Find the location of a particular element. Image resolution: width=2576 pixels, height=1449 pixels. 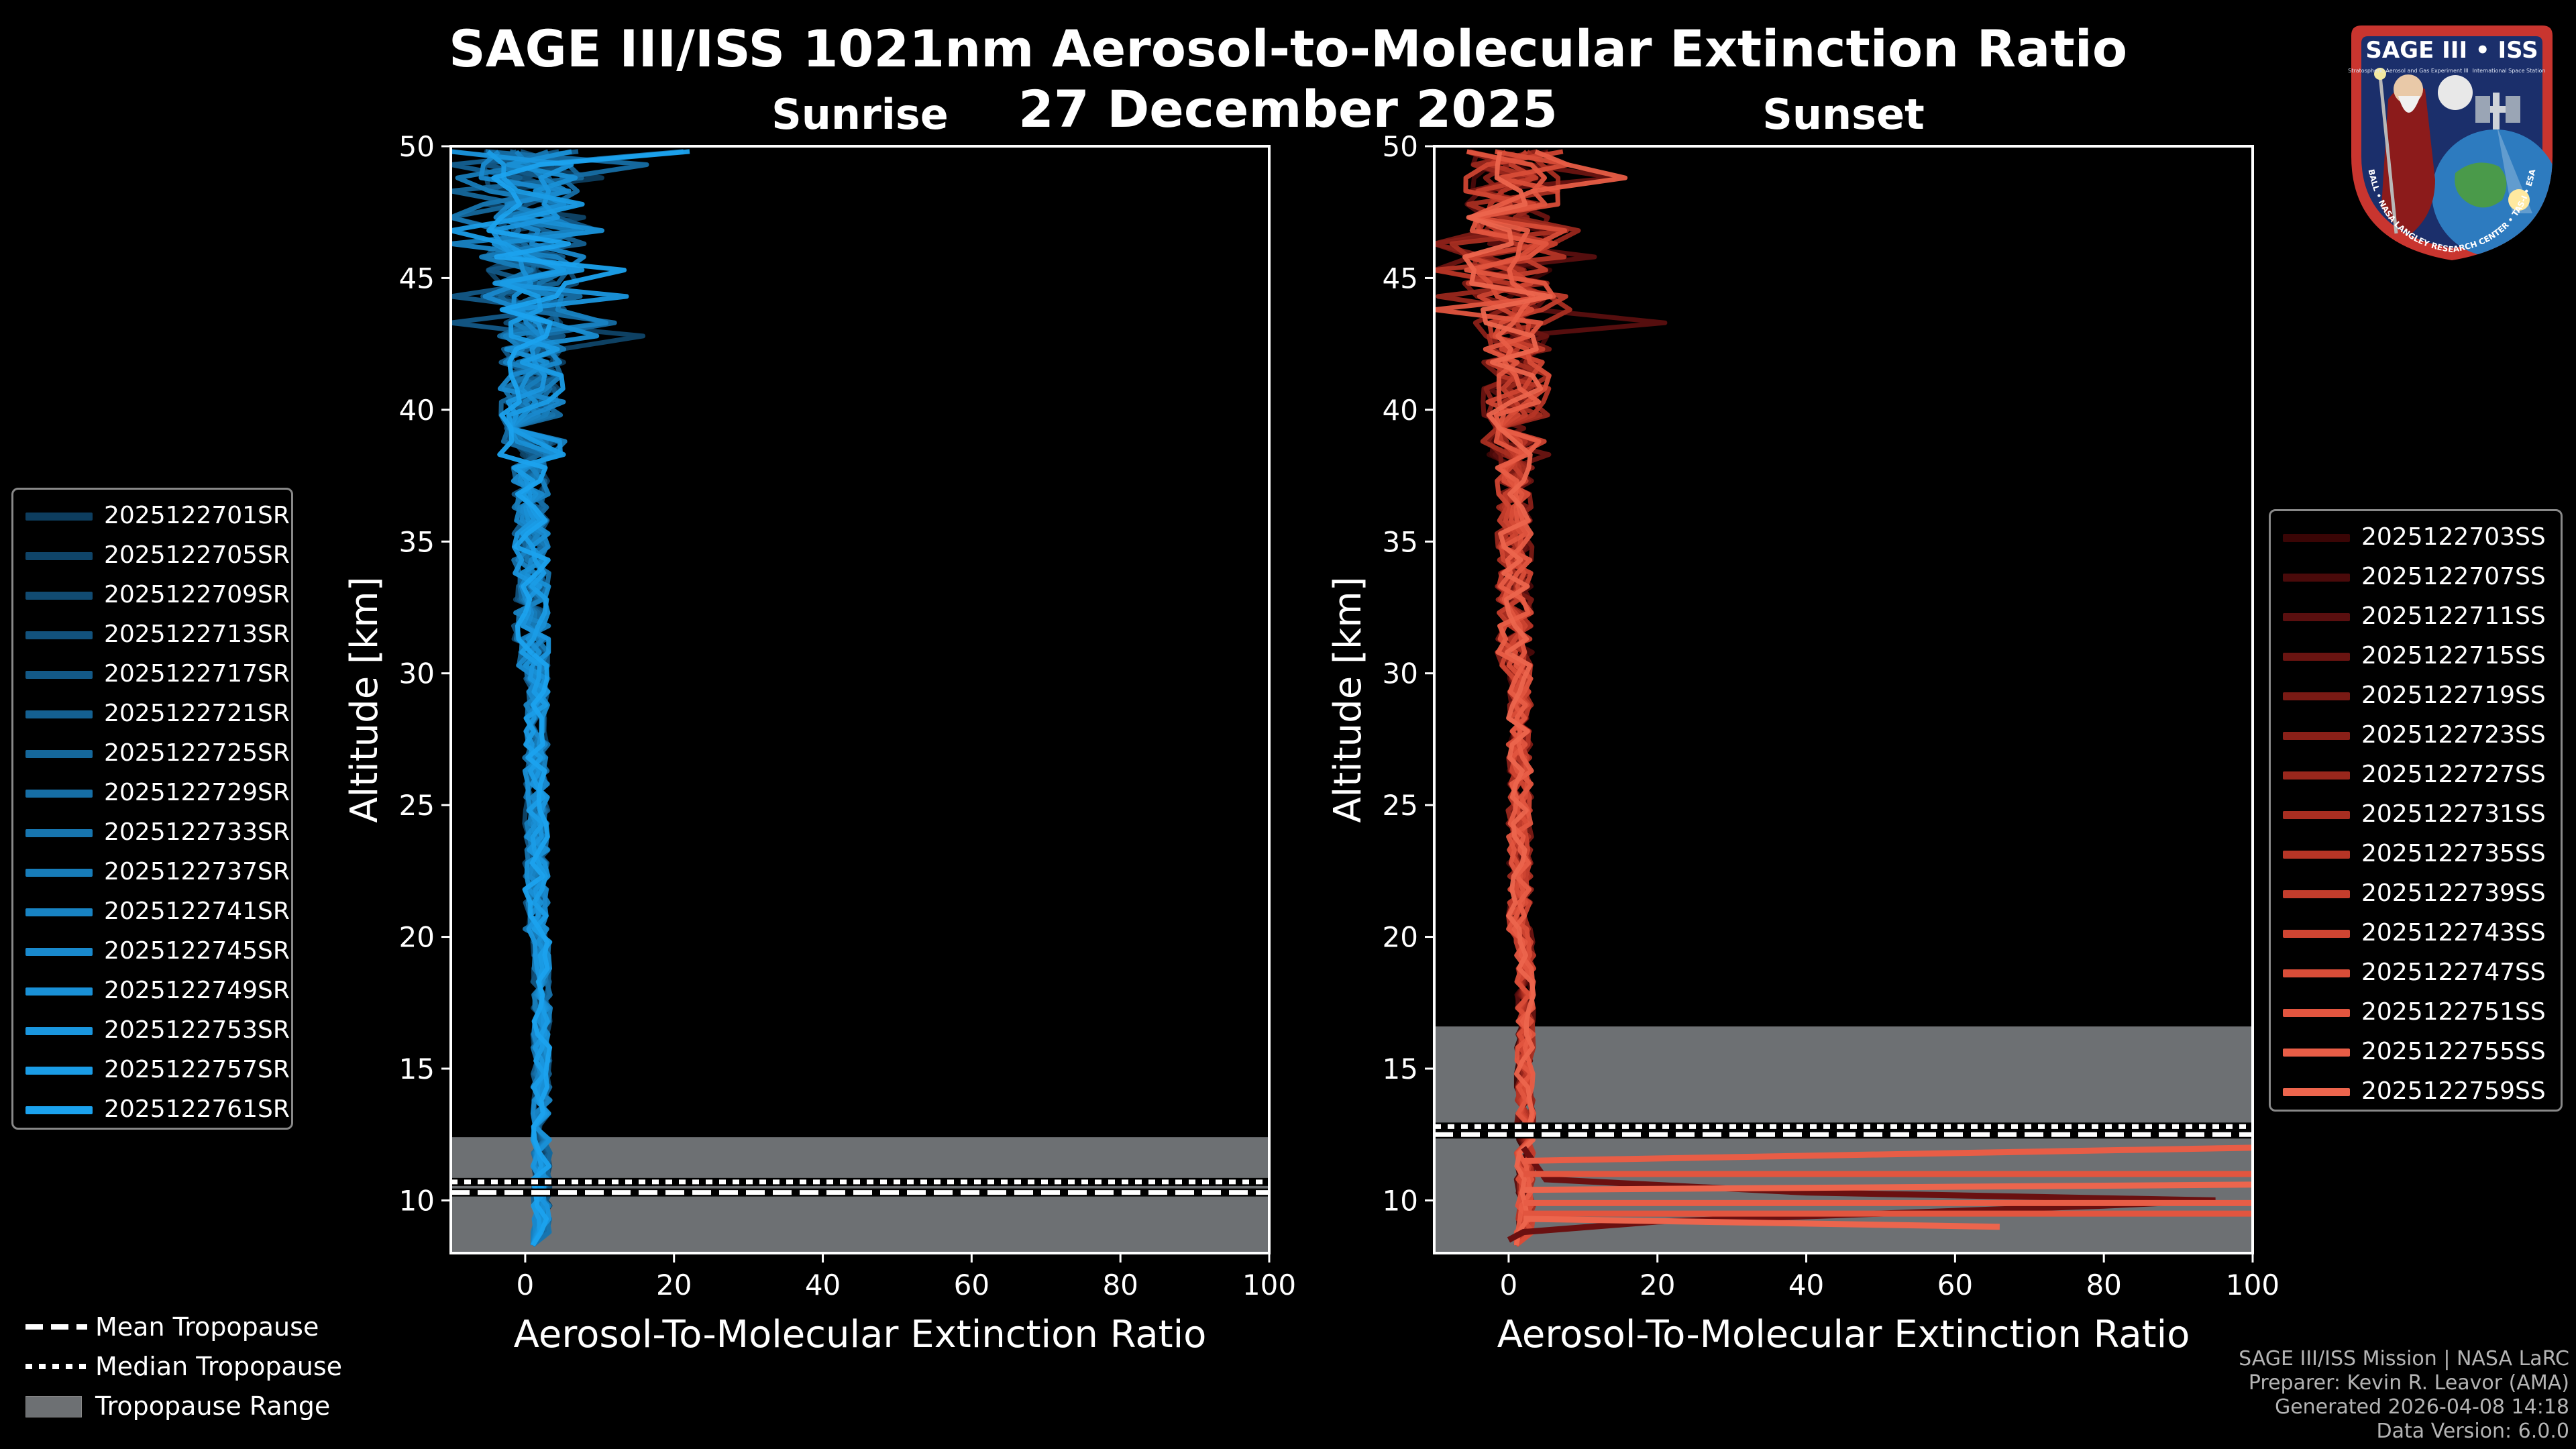

sunrise-xtick-label: 80 is located at coordinates (1120, 1285).